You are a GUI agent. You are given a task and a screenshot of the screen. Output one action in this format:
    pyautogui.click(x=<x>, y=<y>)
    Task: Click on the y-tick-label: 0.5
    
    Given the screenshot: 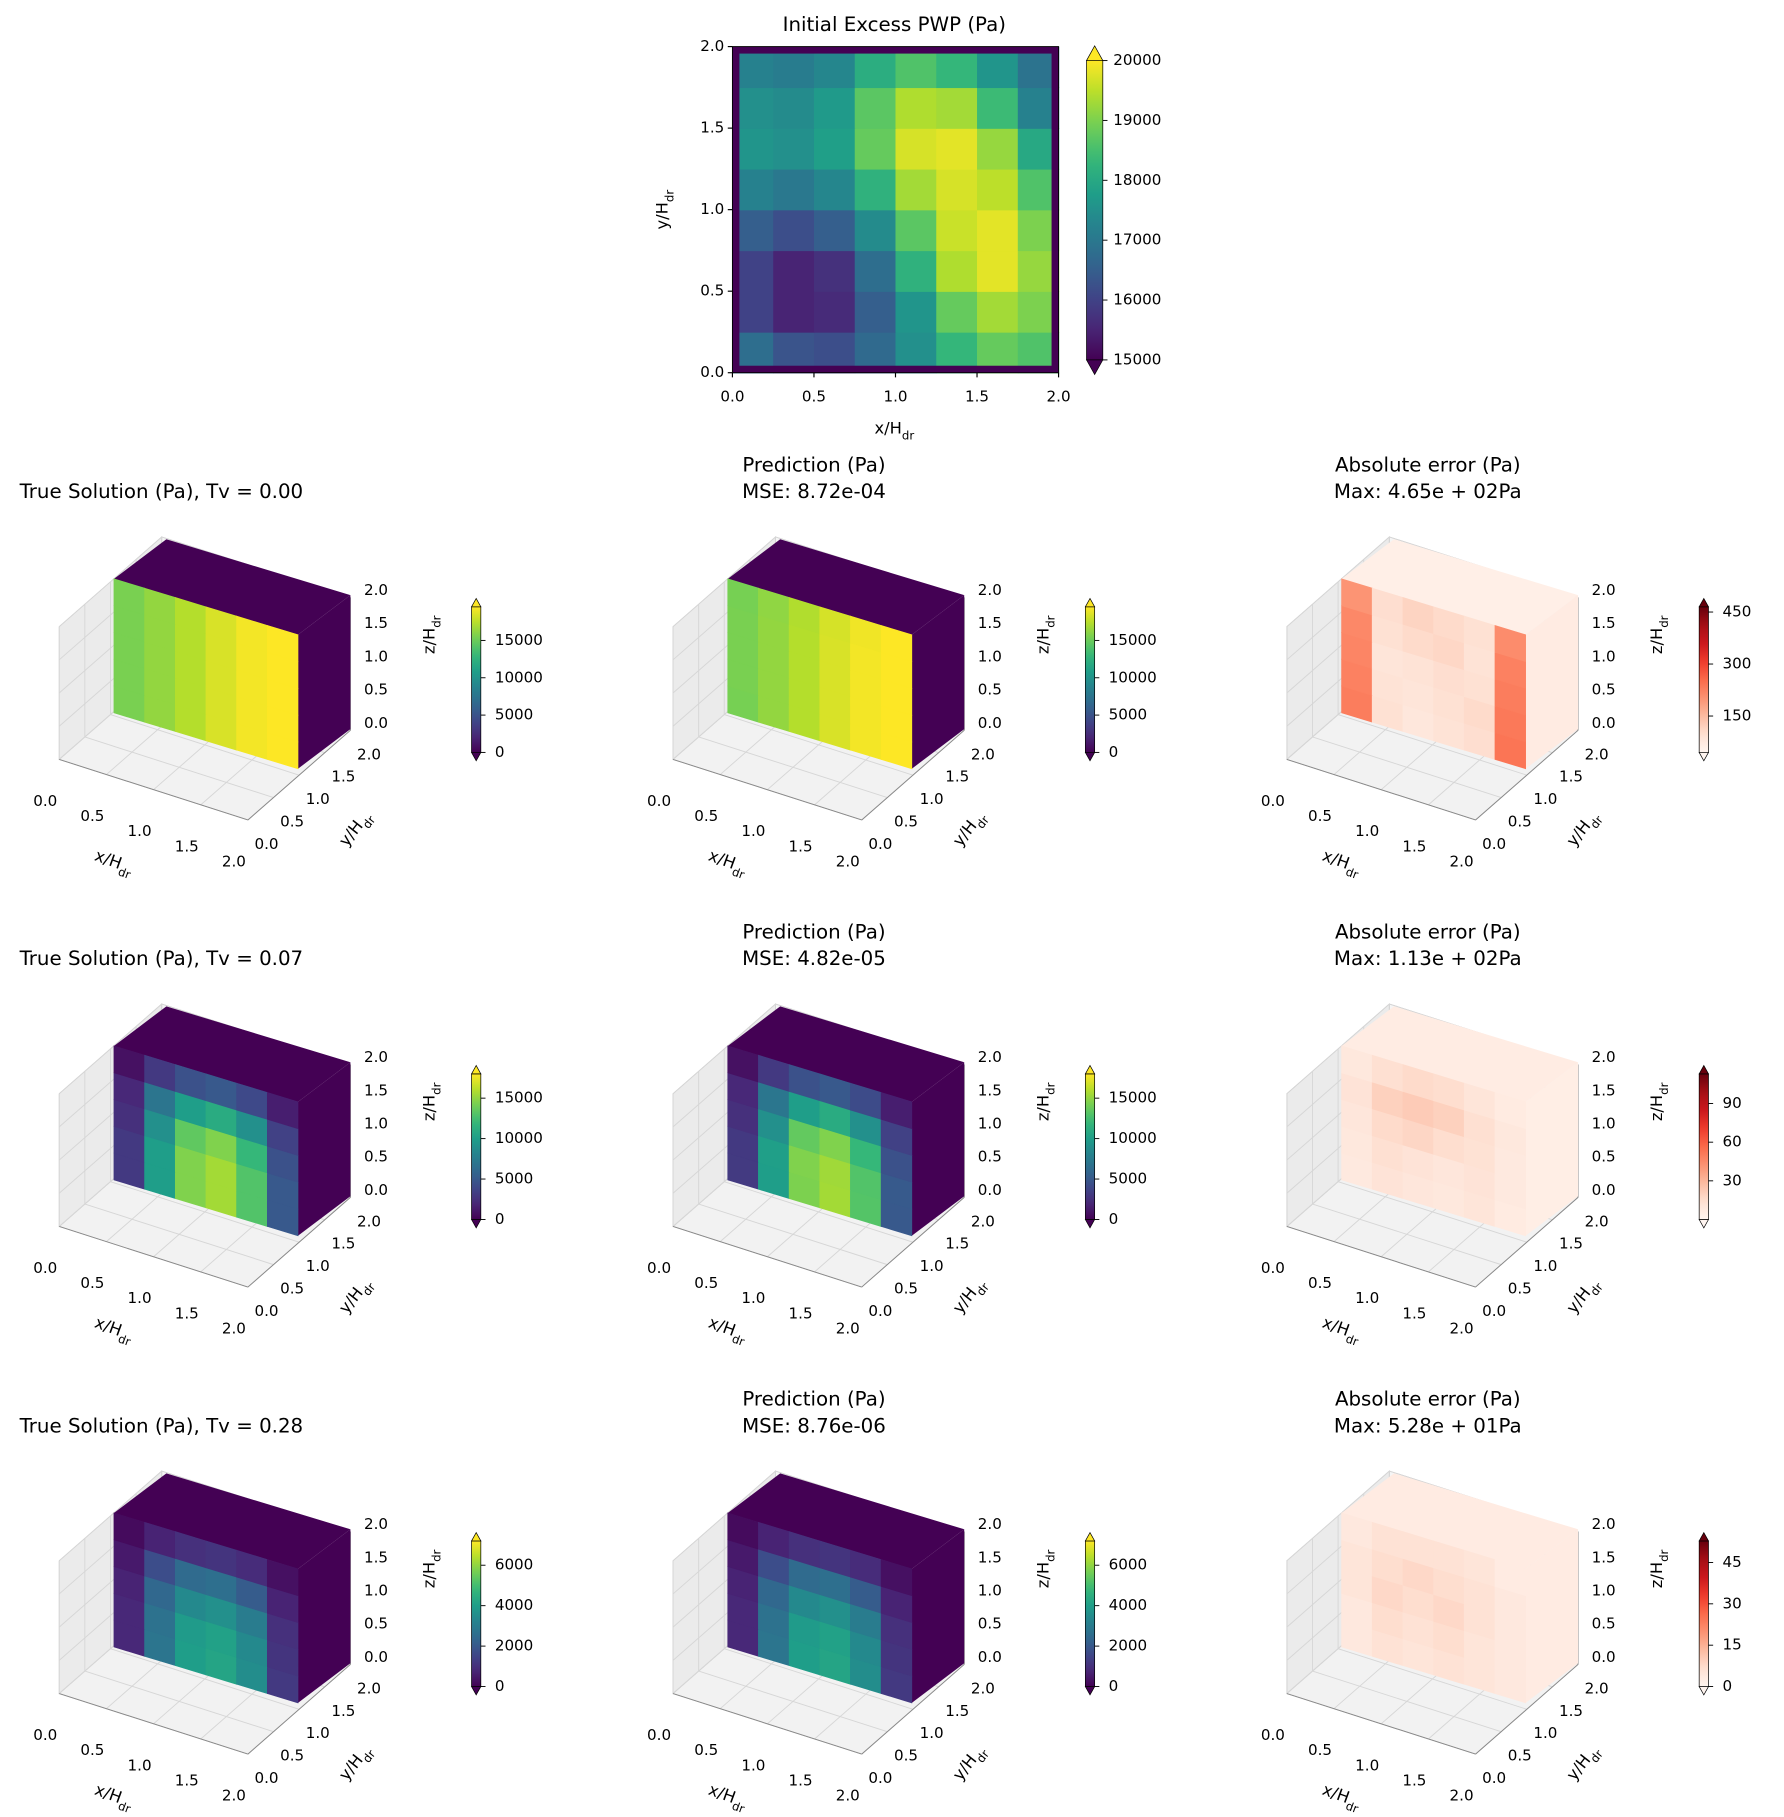 What is the action you would take?
    pyautogui.click(x=292, y=1289)
    